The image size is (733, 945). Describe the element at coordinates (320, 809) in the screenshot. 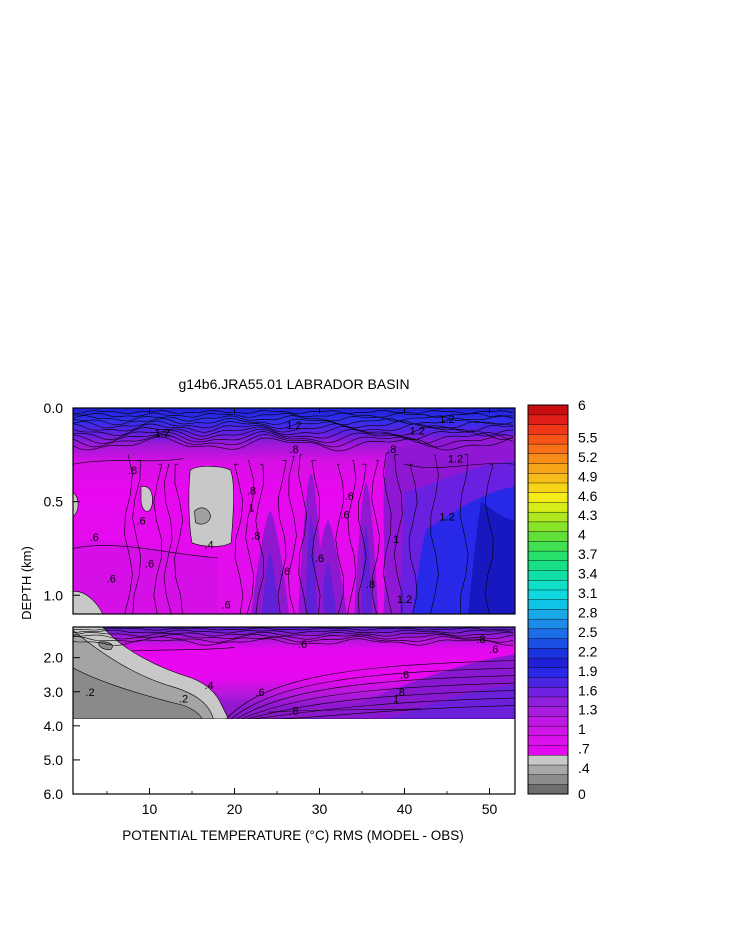

I see `x-tick-label: 30` at that location.